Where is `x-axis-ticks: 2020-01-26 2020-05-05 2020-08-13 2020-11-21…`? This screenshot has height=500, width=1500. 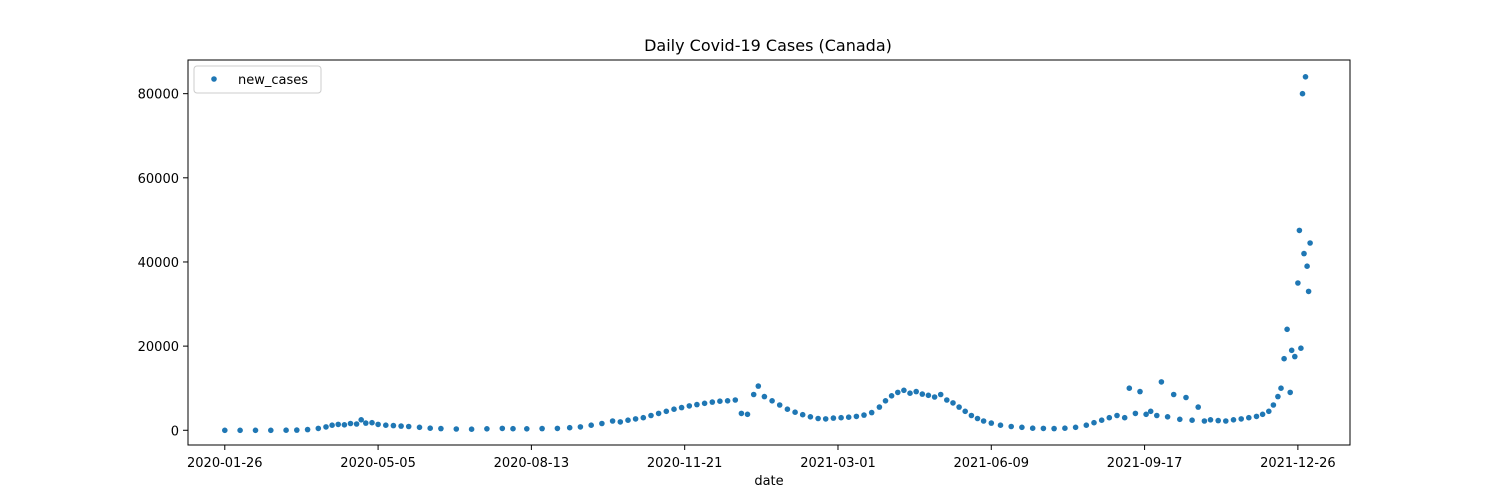
x-axis-ticks: 2020-01-26 2020-05-05 2020-08-13 2020-11-21… is located at coordinates (761, 458).